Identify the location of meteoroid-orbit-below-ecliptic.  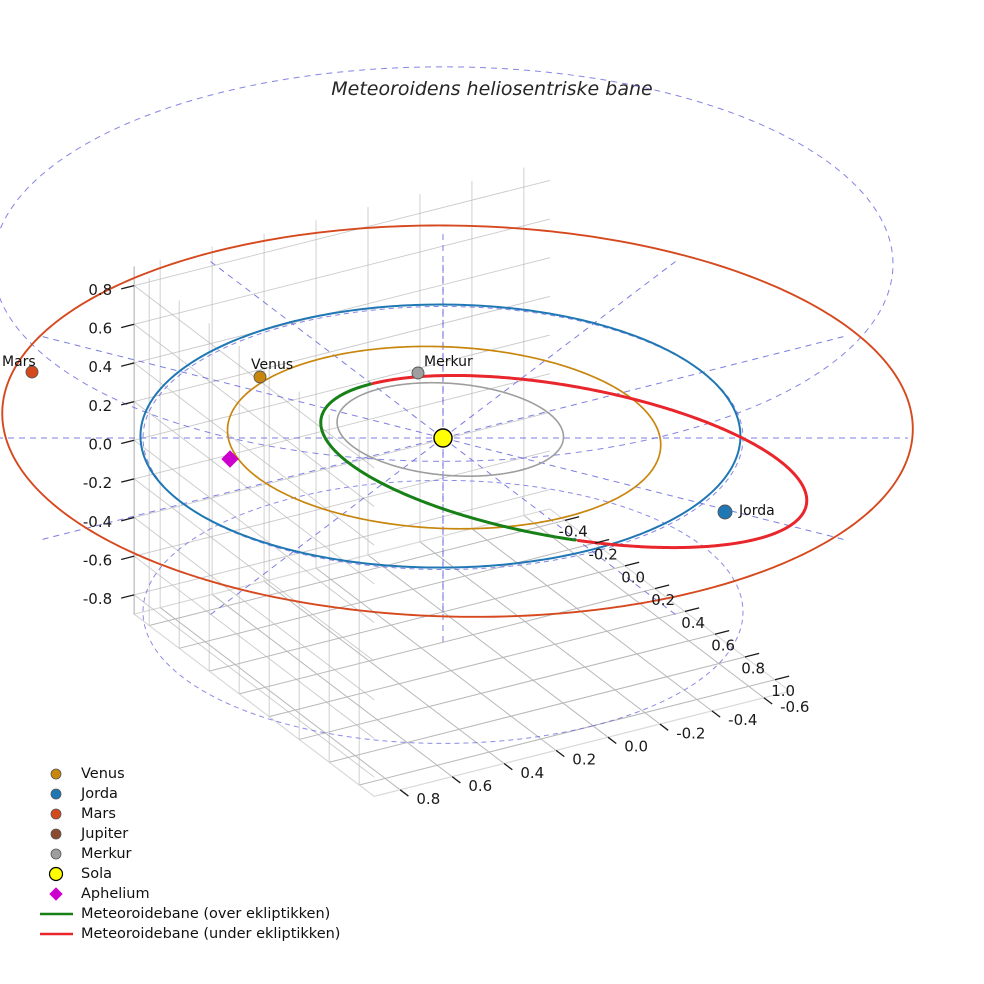
(590, 461).